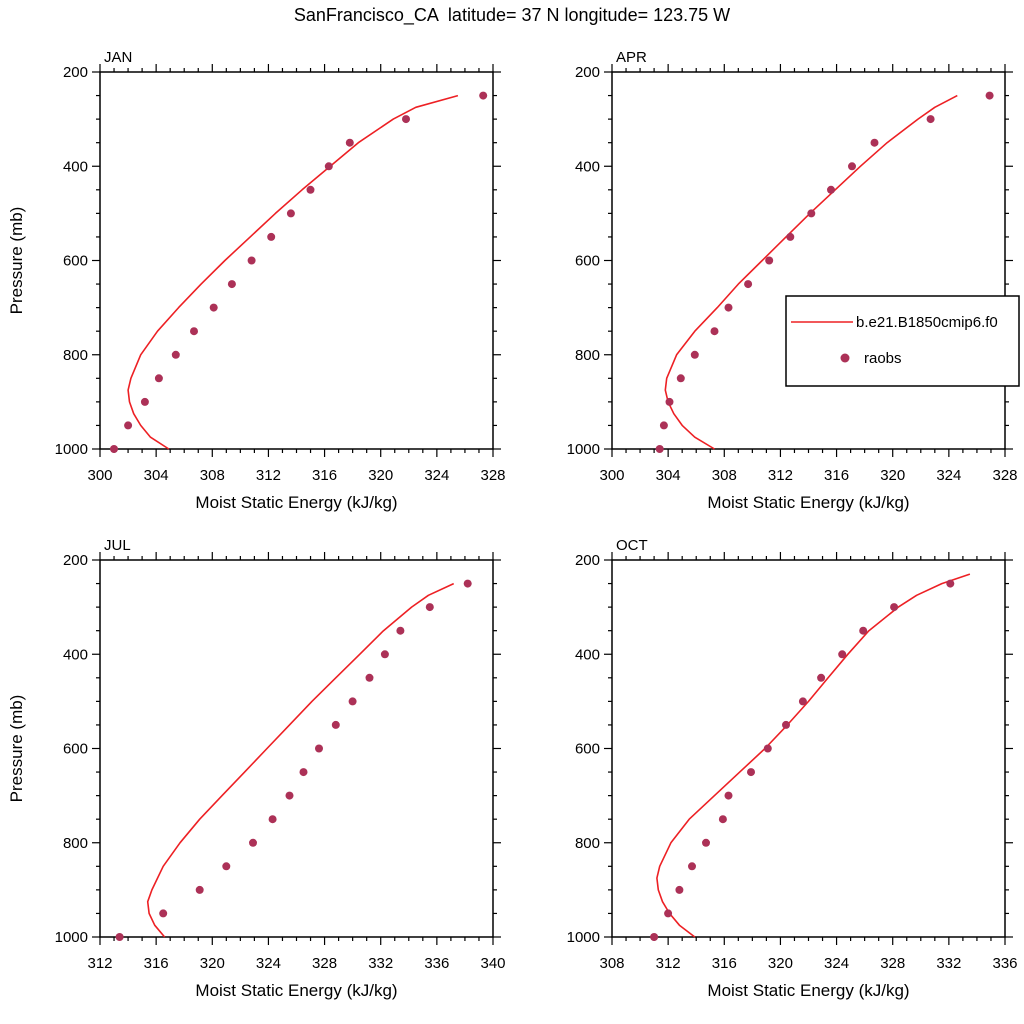  I want to click on x-tick-label: 324, so click(836, 963).